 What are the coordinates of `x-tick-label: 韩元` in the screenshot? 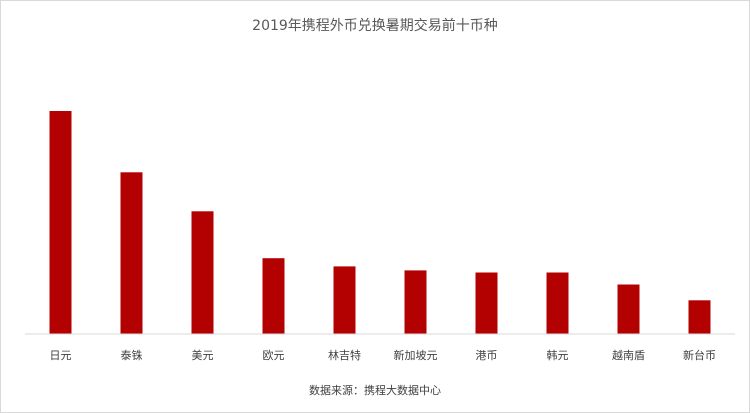 It's located at (558, 355).